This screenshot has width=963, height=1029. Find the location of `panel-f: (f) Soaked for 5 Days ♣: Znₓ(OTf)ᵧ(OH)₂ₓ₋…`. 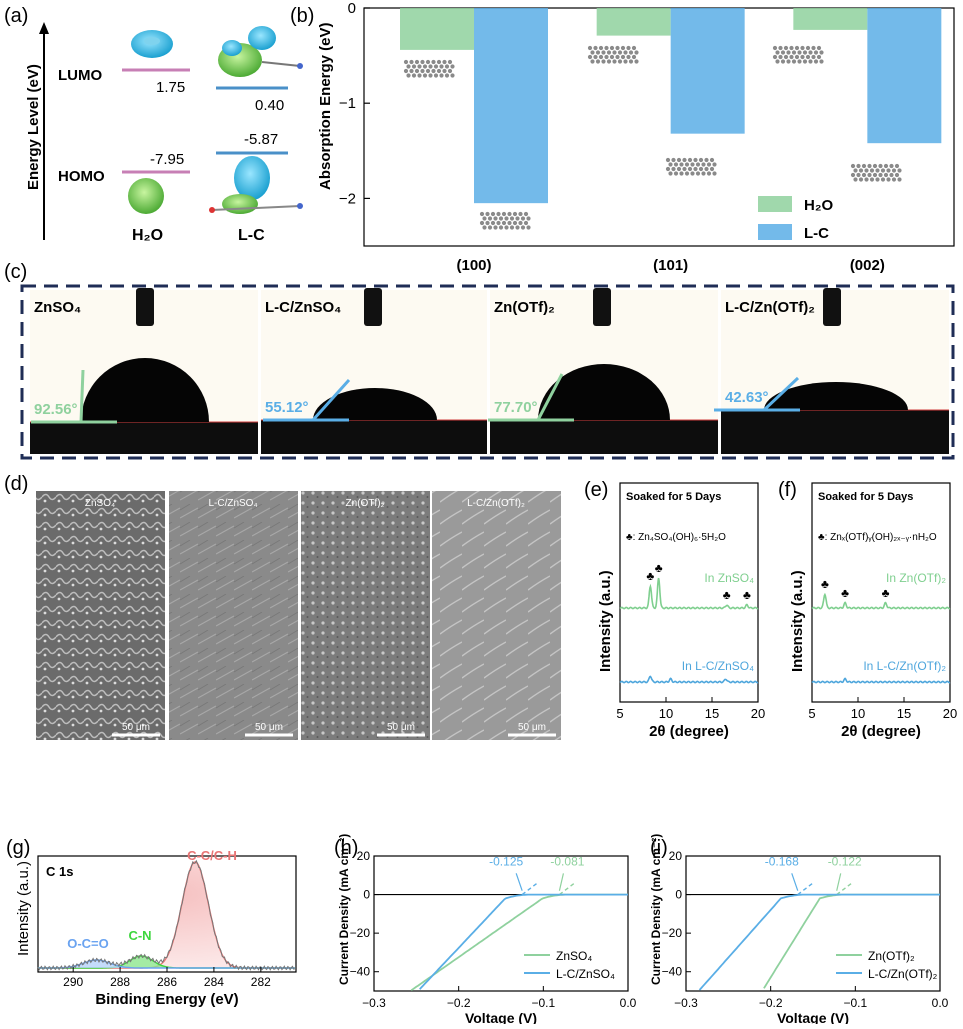

panel-f: (f) Soaked for 5 Days ♣: Znₓ(OTf)ᵧ(OH)₂ₓ₋… is located at coordinates (867, 609).